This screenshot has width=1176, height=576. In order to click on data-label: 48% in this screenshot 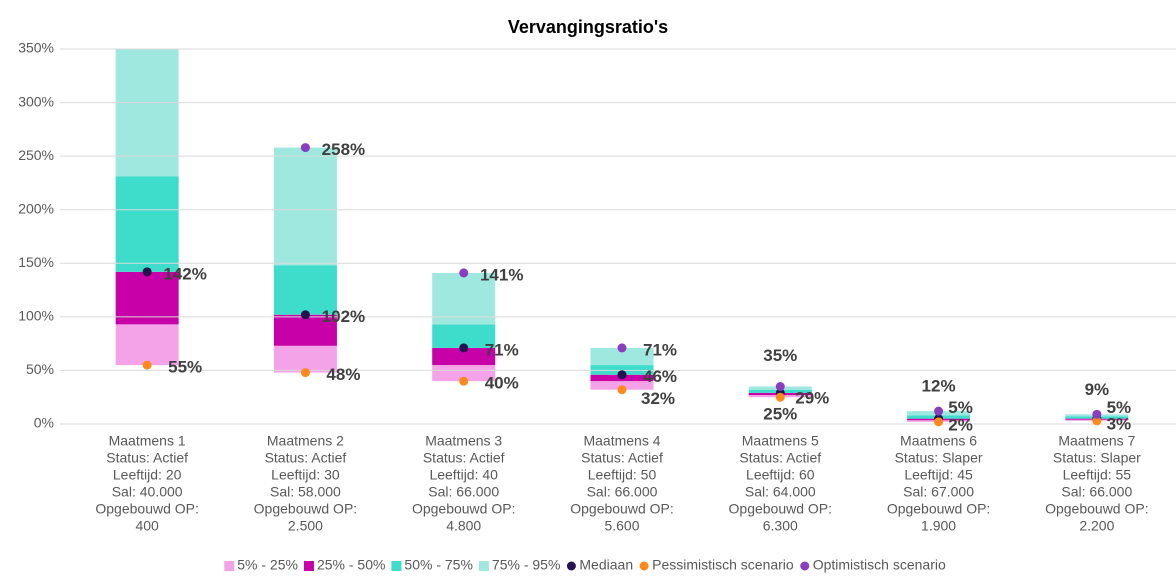, I will do `click(343, 374)`.